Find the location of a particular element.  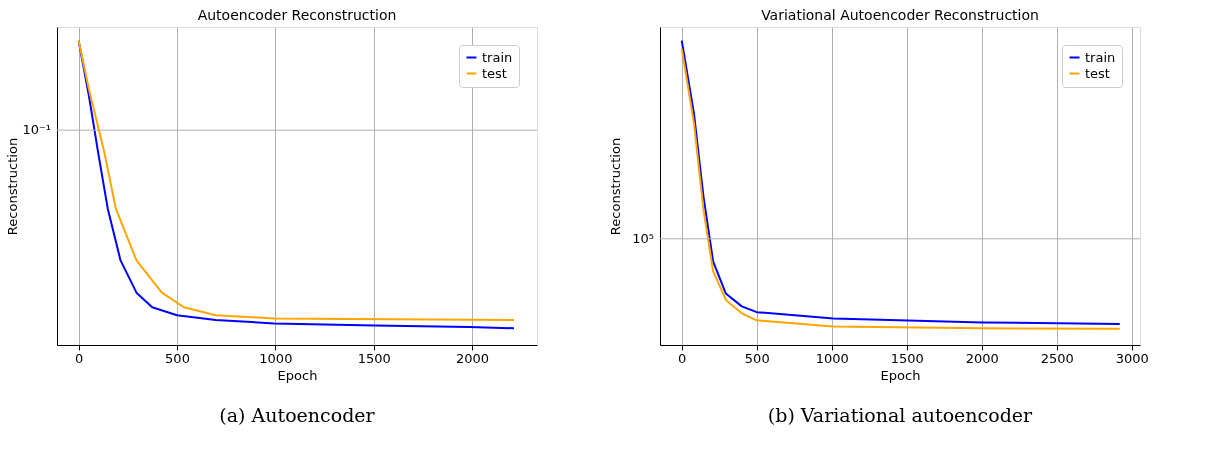

text: (a) Autoencoder is located at coordinates (297, 415).